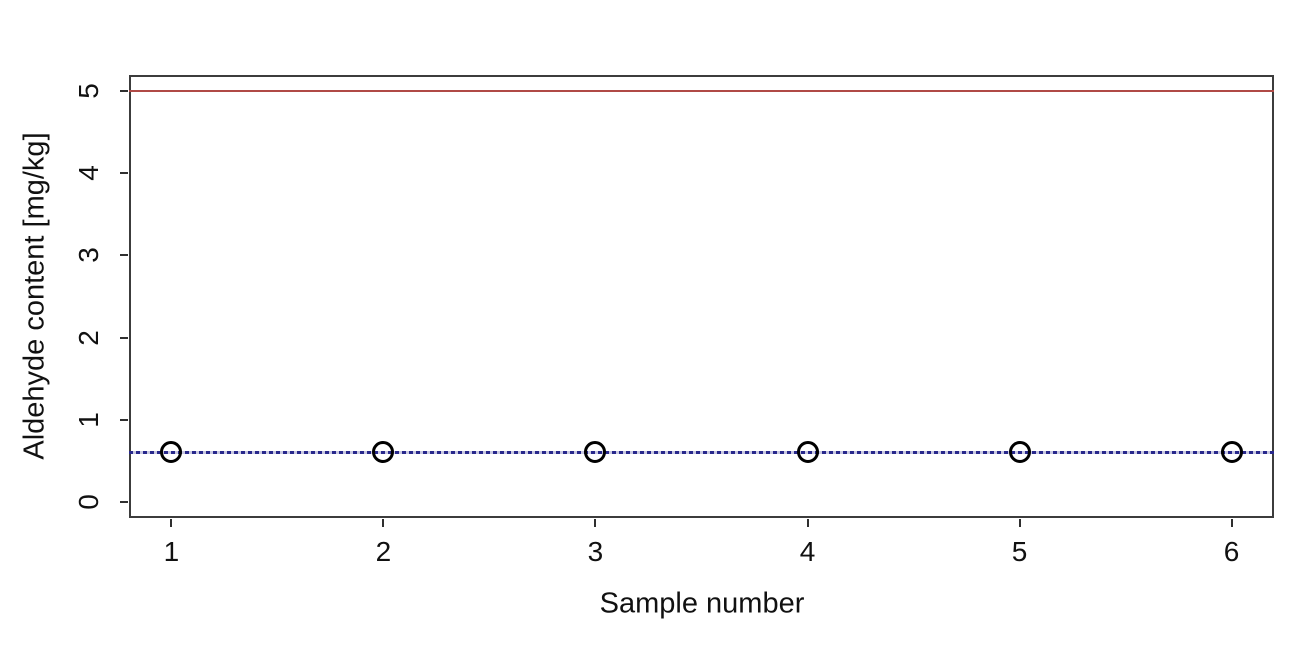 This screenshot has width=1299, height=650. What do you see at coordinates (88, 173) in the screenshot?
I see `y-tick-label: 4` at bounding box center [88, 173].